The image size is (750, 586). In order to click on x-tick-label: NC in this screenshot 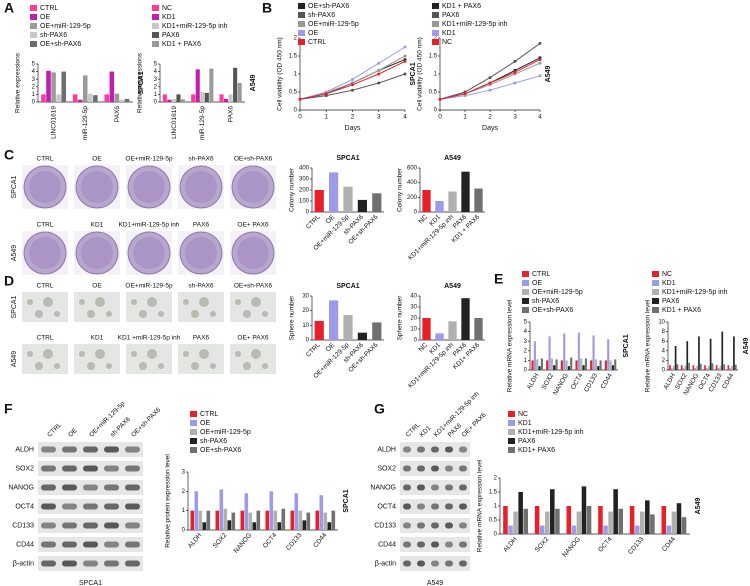, I will do `click(424, 219)`.